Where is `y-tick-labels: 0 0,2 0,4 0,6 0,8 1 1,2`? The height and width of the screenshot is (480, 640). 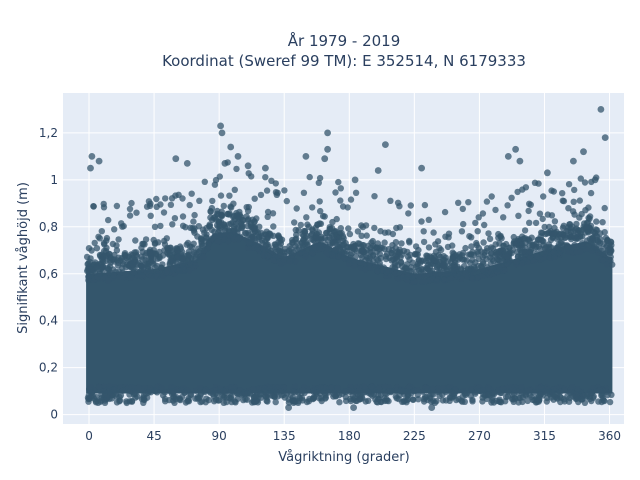
y-tick-labels: 0 0,2 0,4 0,6 0,8 1 1,2 is located at coordinates (48, 274).